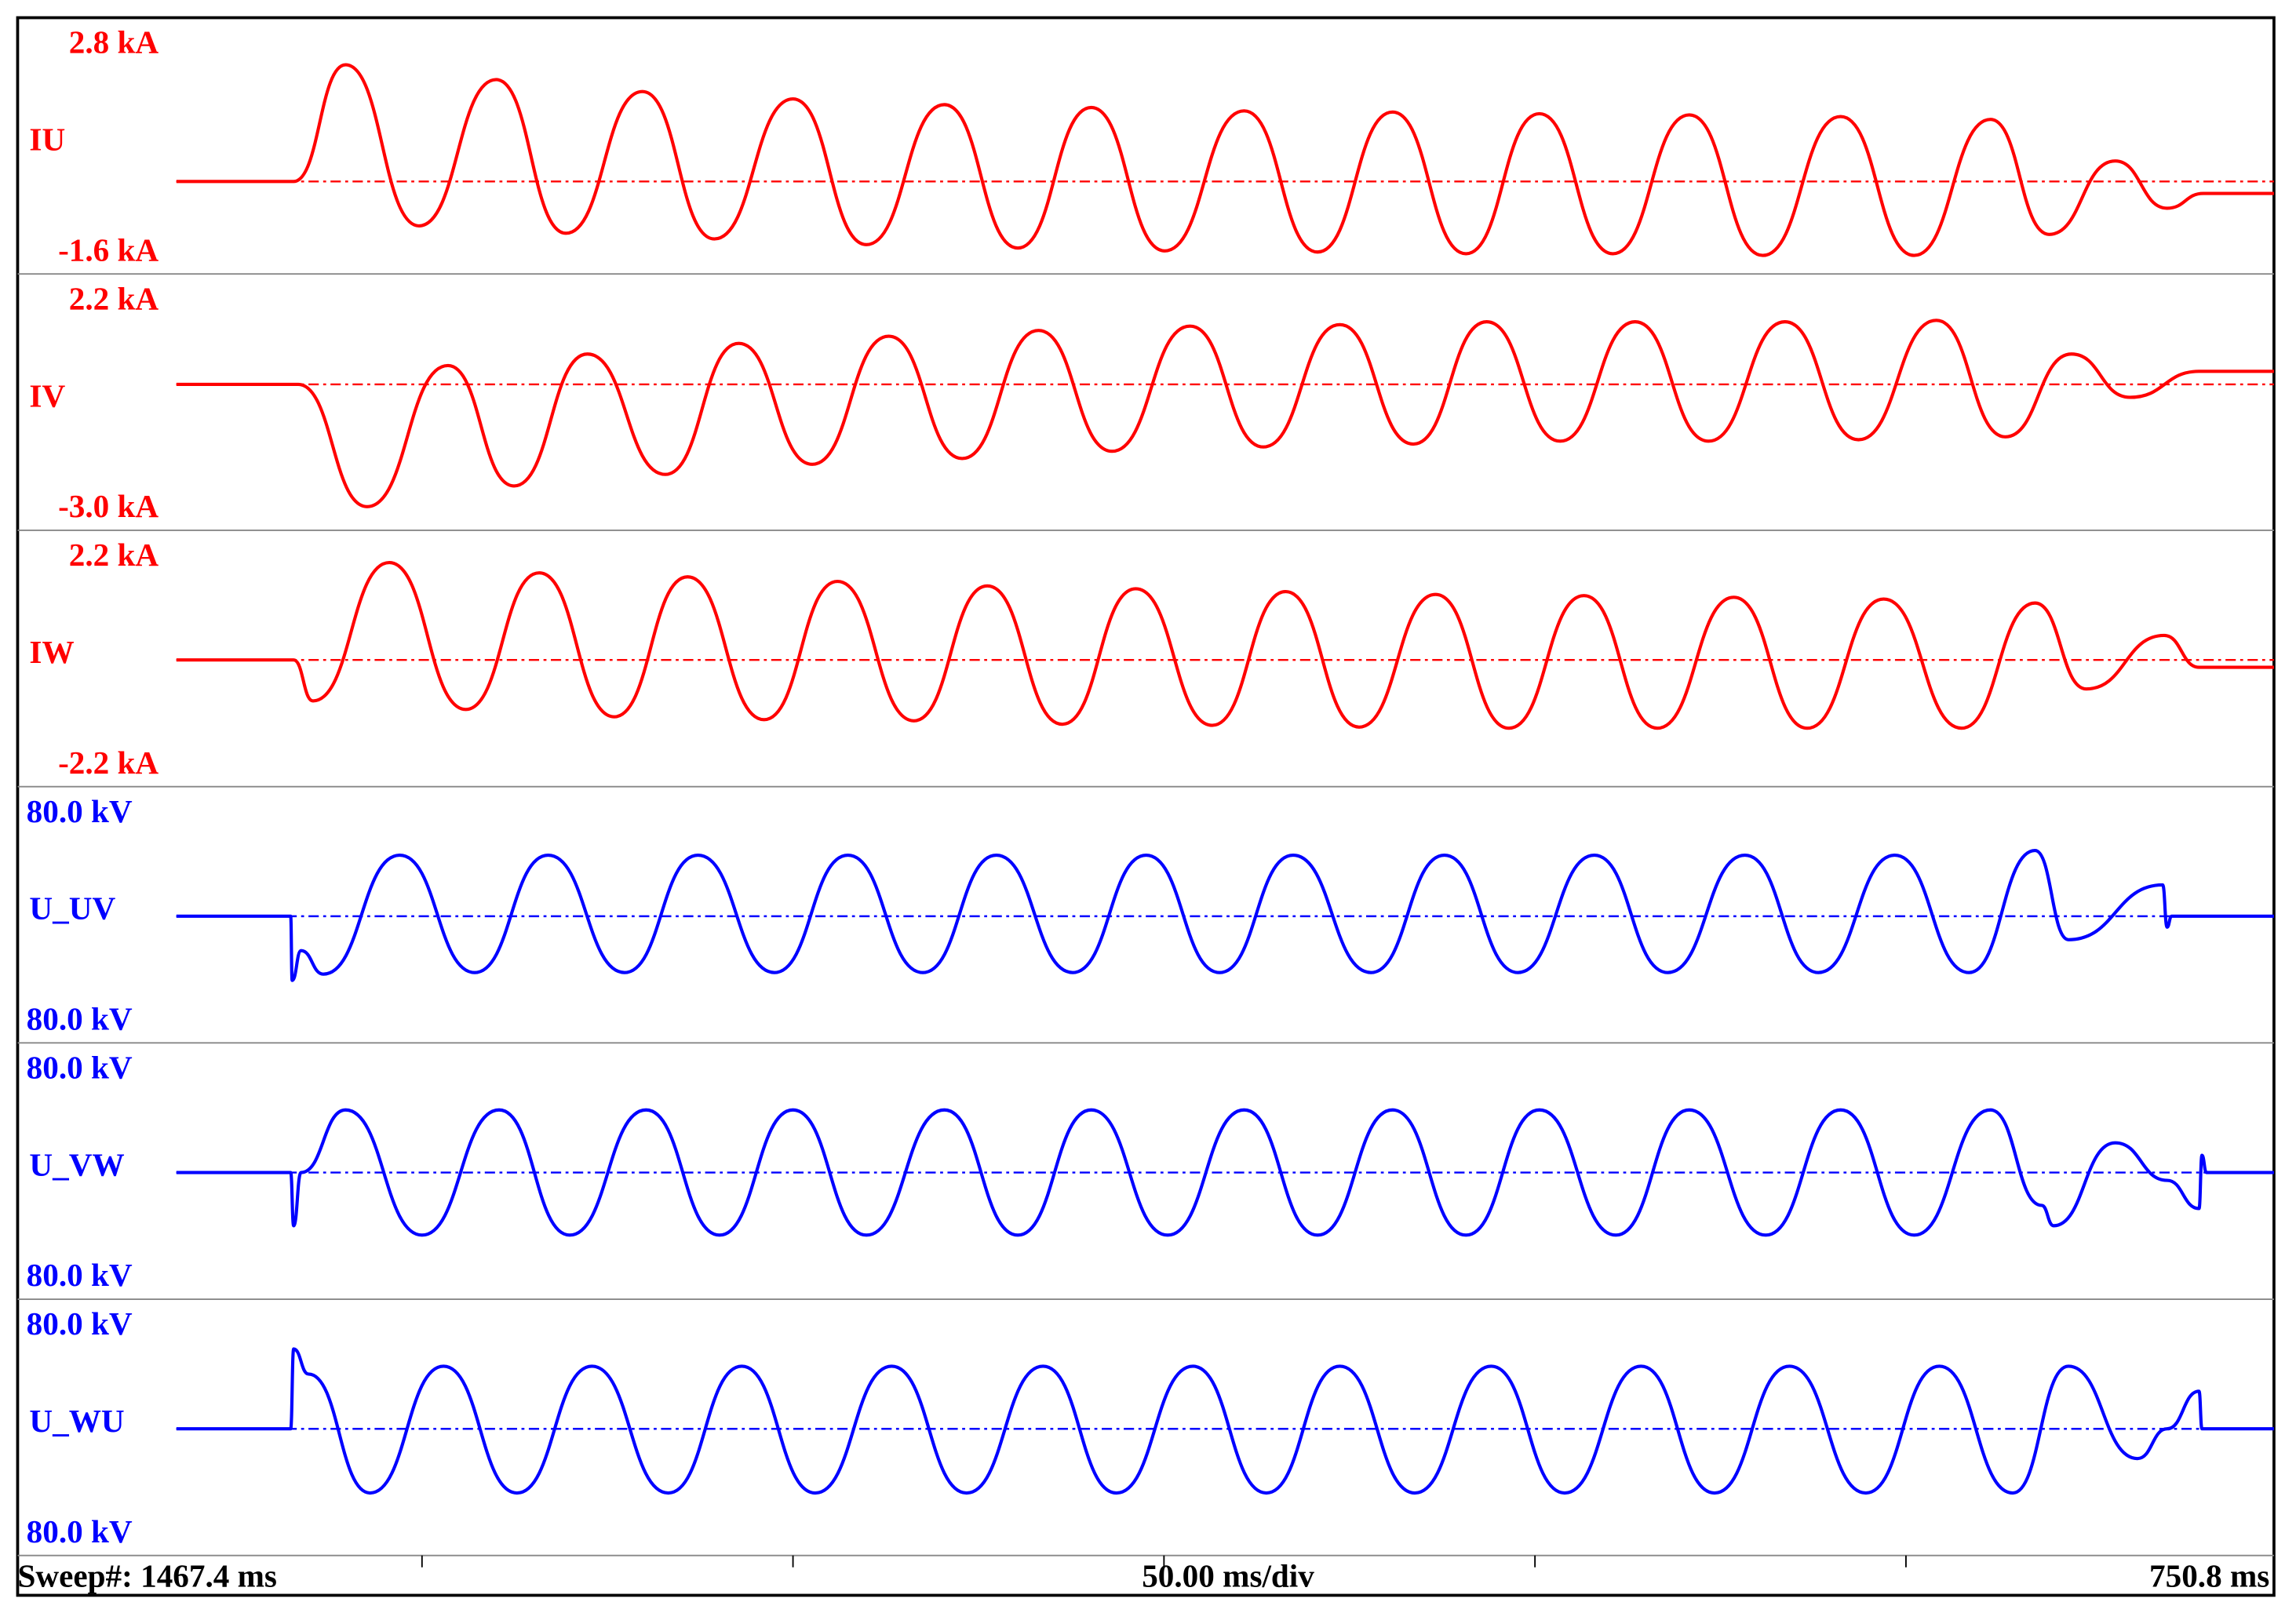 The width and height of the screenshot is (2296, 1613). Describe the element at coordinates (2209, 1575) in the screenshot. I see `end-time-label: 750.8 ms` at that location.